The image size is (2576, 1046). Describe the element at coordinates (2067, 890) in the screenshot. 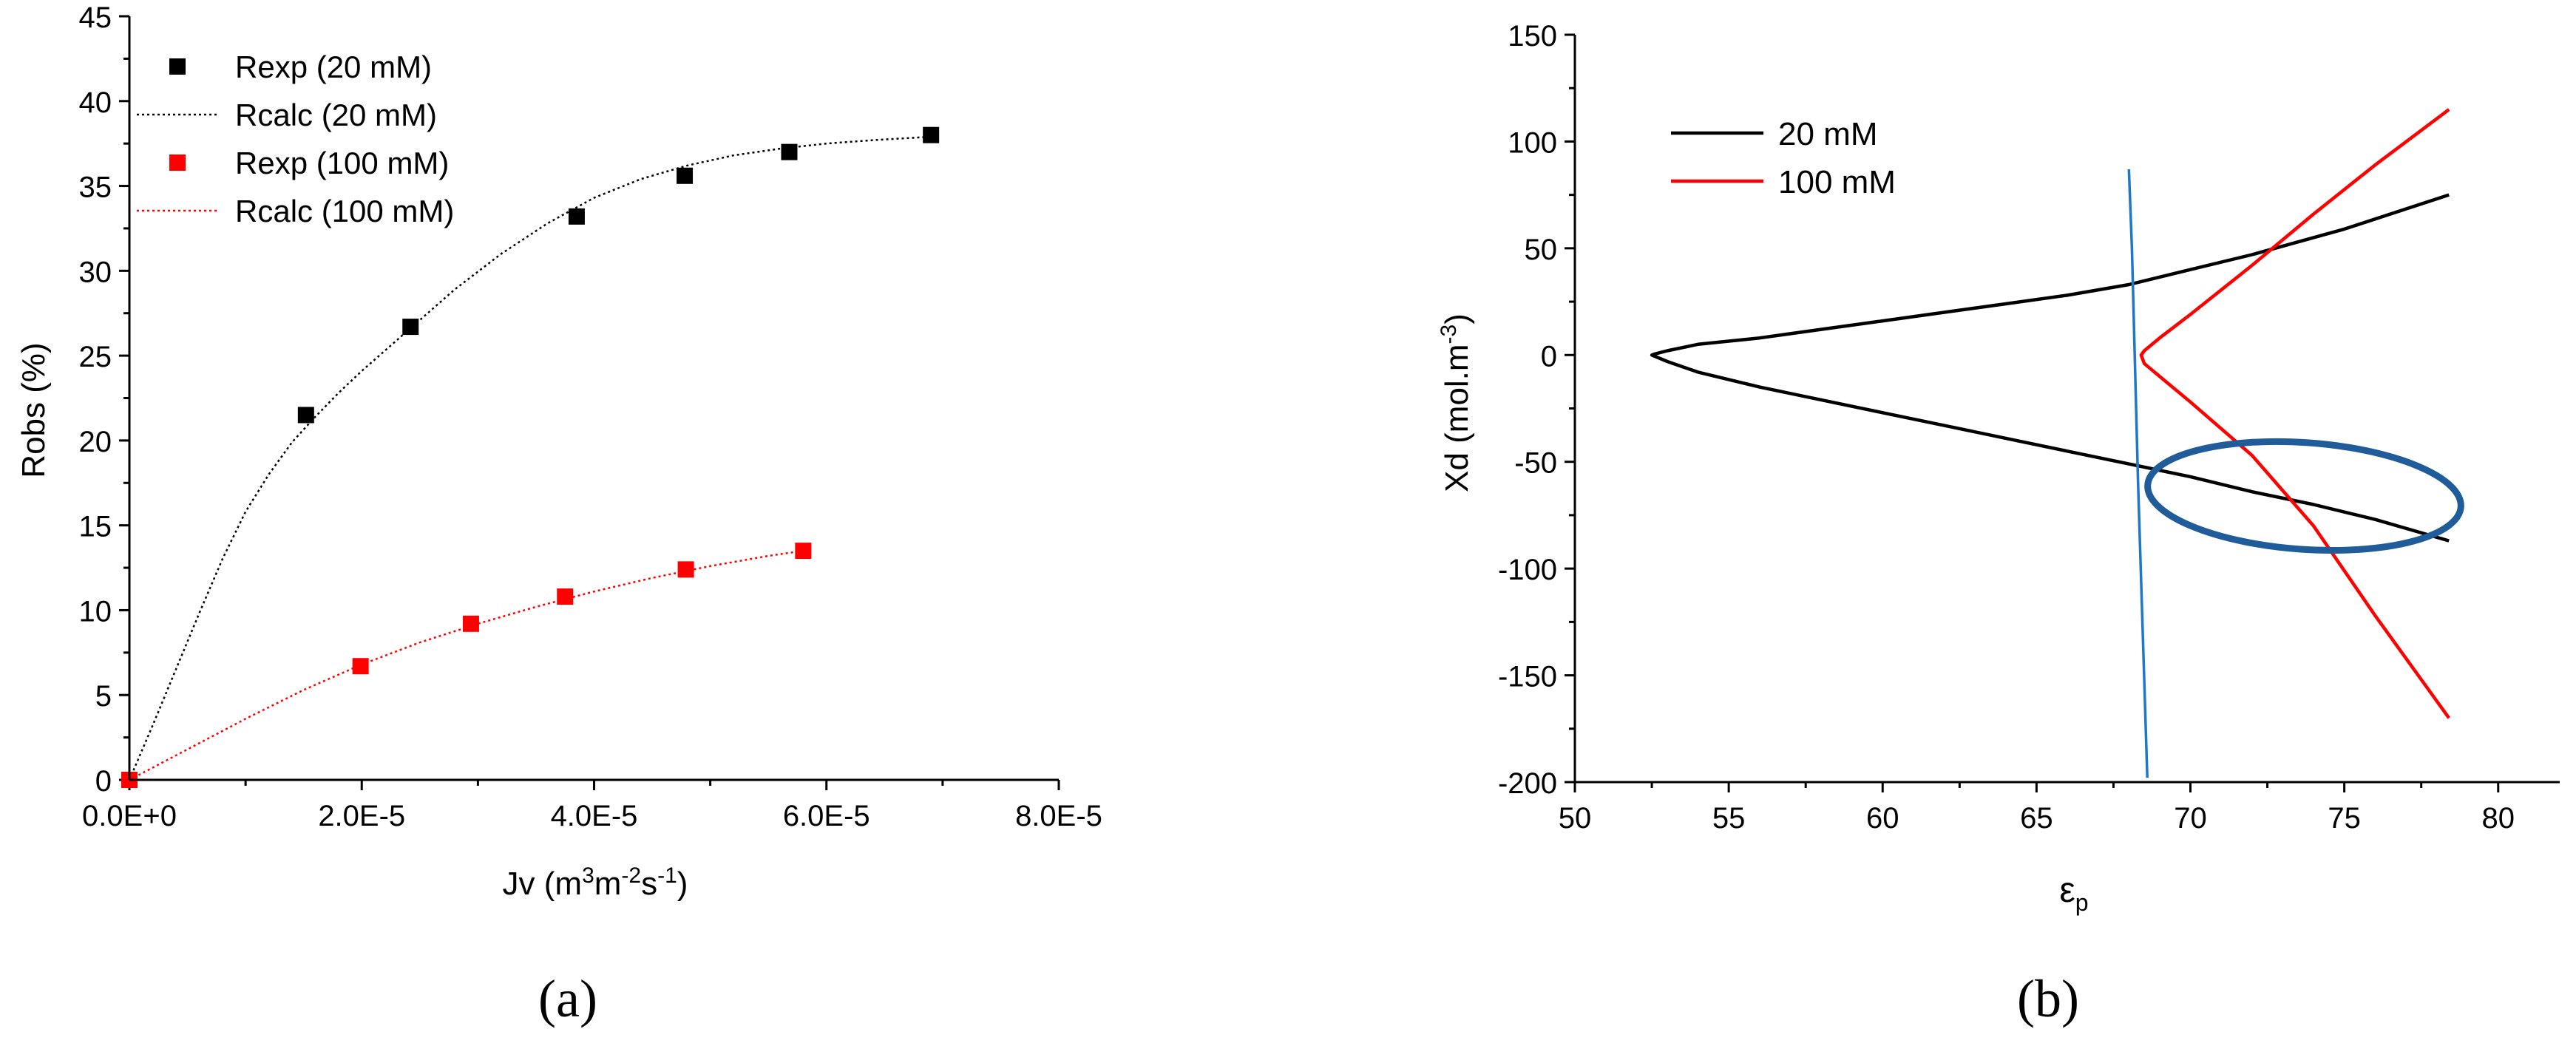

I see `chart-b-xlabel-main: ε` at that location.